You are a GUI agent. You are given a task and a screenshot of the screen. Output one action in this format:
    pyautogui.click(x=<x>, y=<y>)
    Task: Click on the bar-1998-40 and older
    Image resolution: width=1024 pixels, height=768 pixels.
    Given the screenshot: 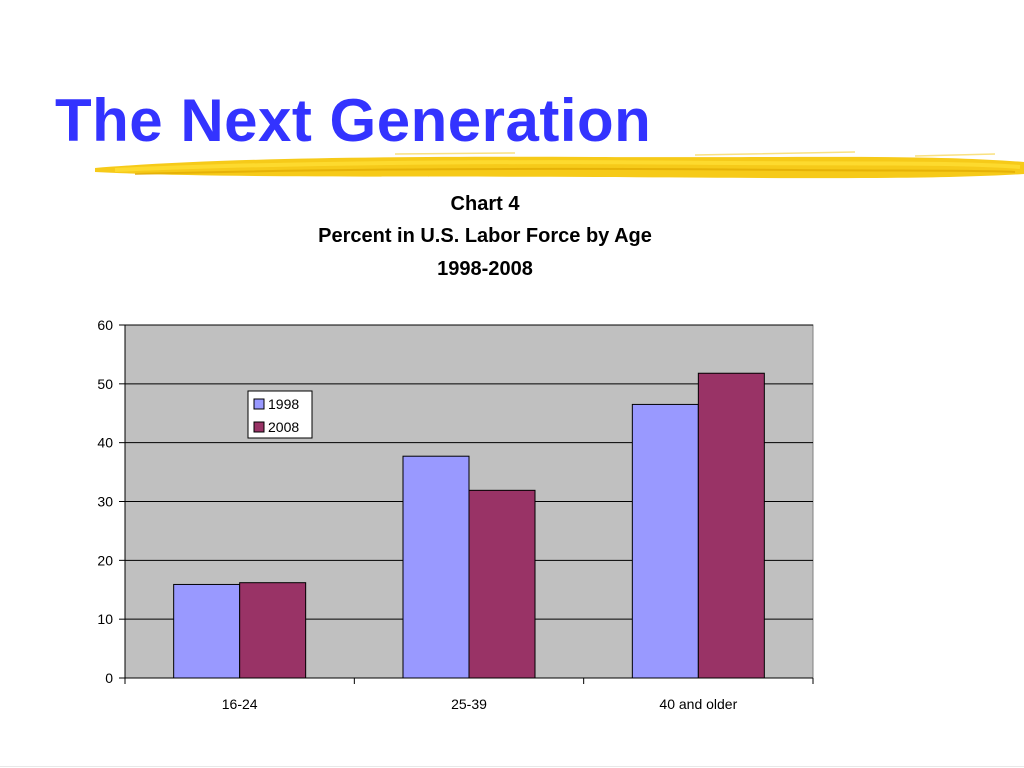 What is the action you would take?
    pyautogui.click(x=665, y=541)
    